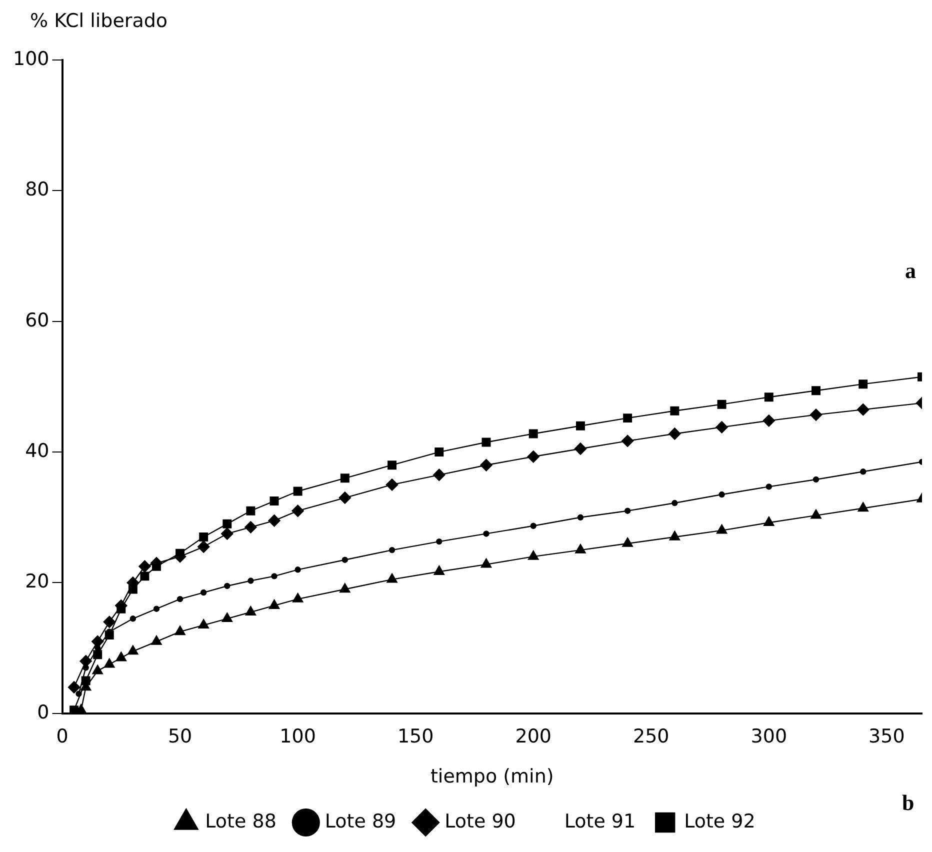  Describe the element at coordinates (533, 737) in the screenshot. I see `x-tick-label: 200` at that location.